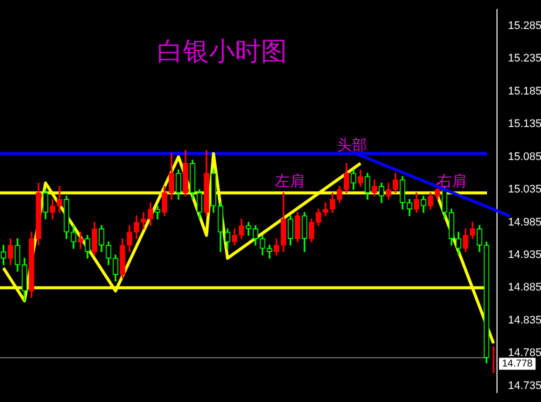 This screenshot has height=402, width=541. What do you see at coordinates (524, 222) in the screenshot?
I see `y-tick-label: 14.985` at bounding box center [524, 222].